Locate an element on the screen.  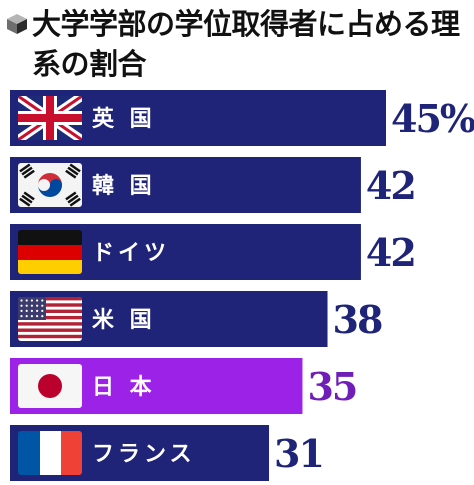
bar-row: 英 国 45% is located at coordinates (242, 118).